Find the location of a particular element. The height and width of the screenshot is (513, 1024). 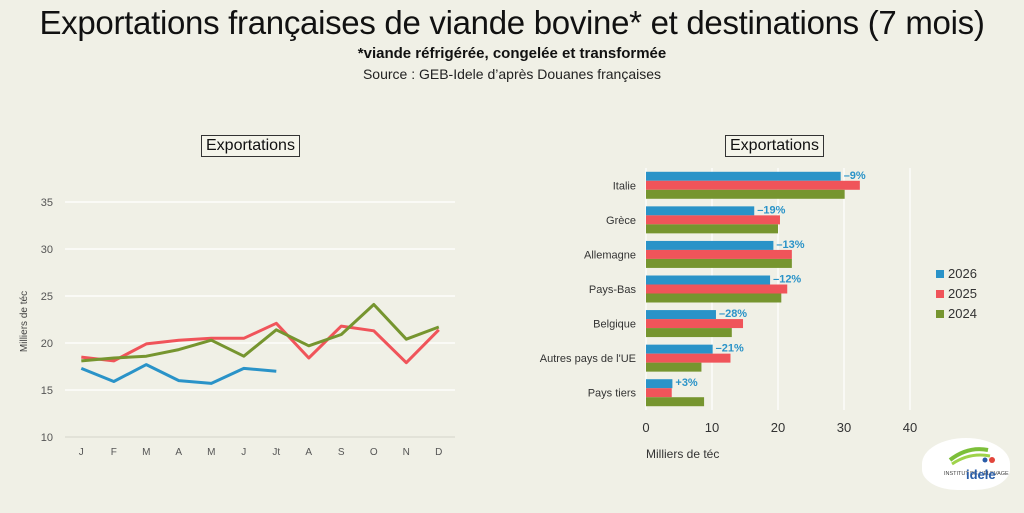

change-annotation: +3% is located at coordinates (686, 383).